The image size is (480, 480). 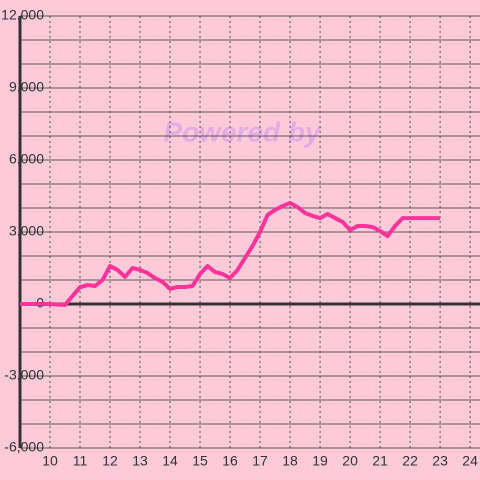 What do you see at coordinates (110, 461) in the screenshot?
I see `x-tick-label: 12` at bounding box center [110, 461].